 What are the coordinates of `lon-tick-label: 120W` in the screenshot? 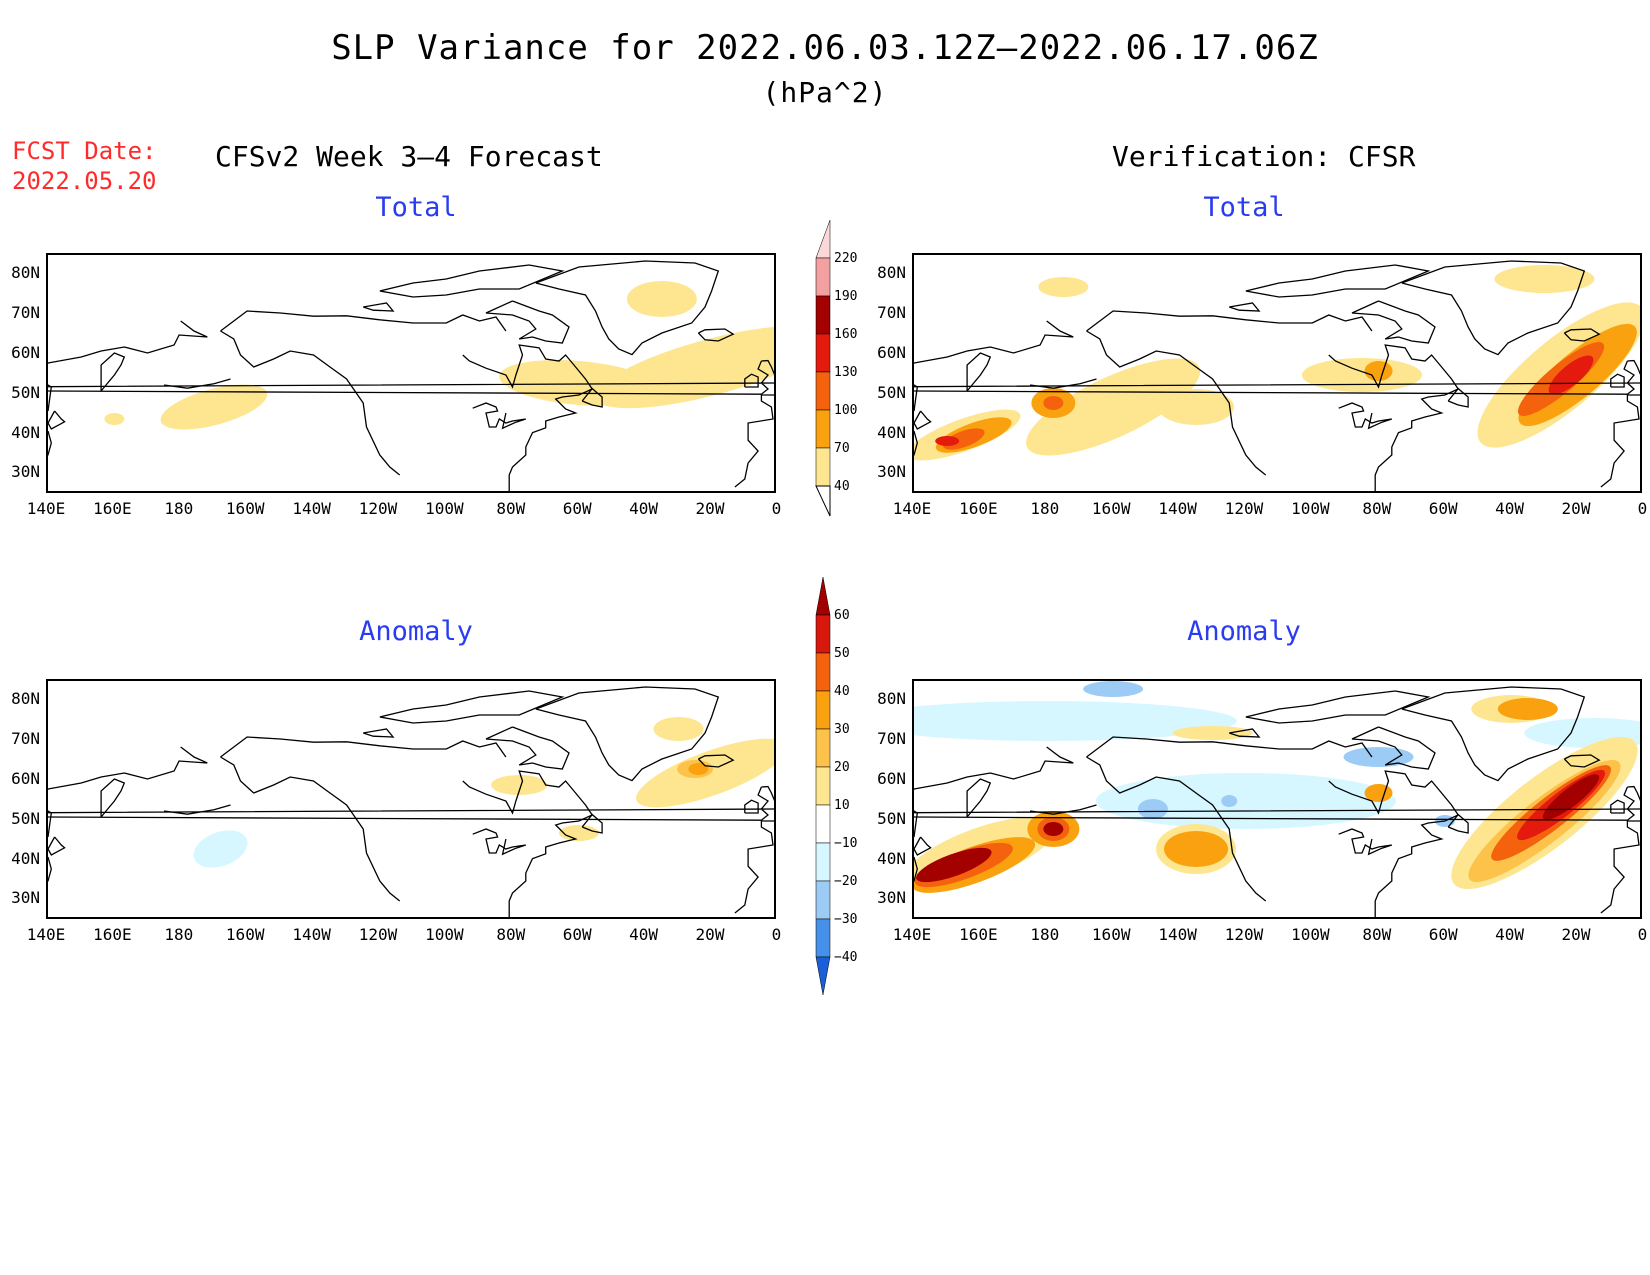 It's located at (378, 934).